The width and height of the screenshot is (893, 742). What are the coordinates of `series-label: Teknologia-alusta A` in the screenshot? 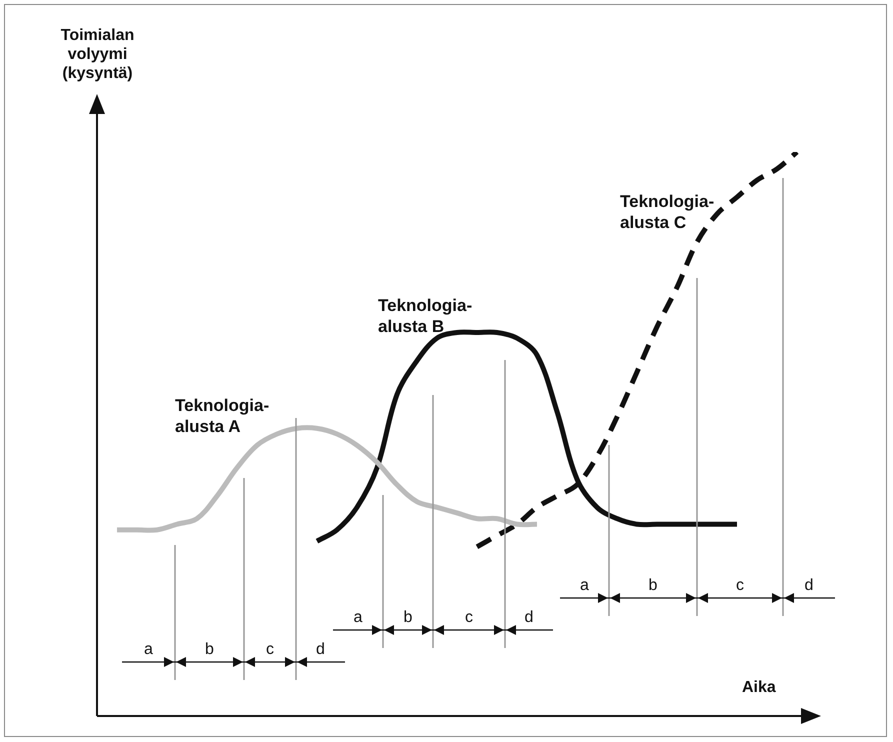 It's located at (222, 416).